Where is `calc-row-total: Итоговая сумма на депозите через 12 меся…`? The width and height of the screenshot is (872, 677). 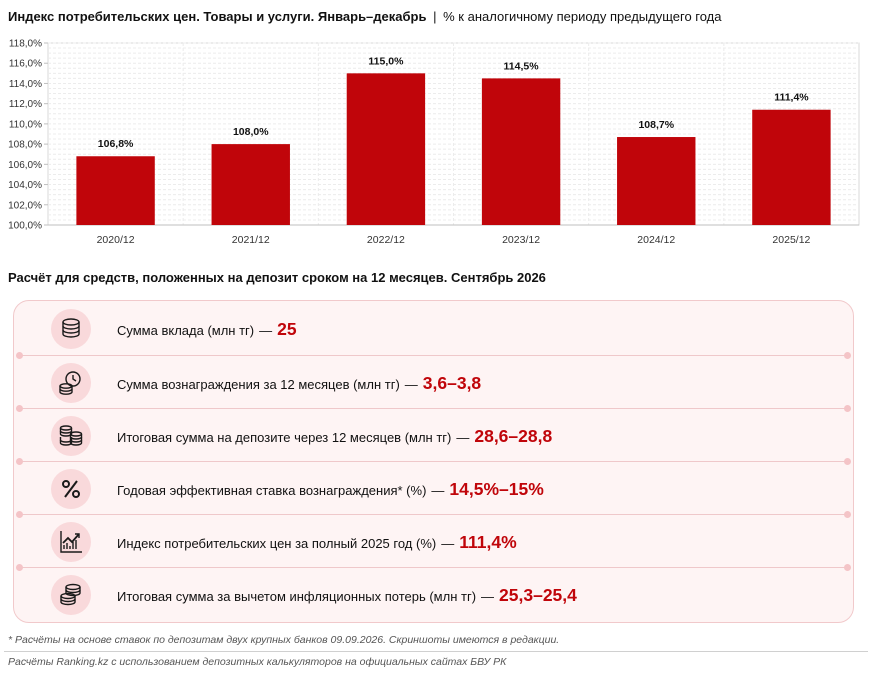
calc-row-total: Итоговая сумма на депозите через 12 меся… is located at coordinates (433, 436).